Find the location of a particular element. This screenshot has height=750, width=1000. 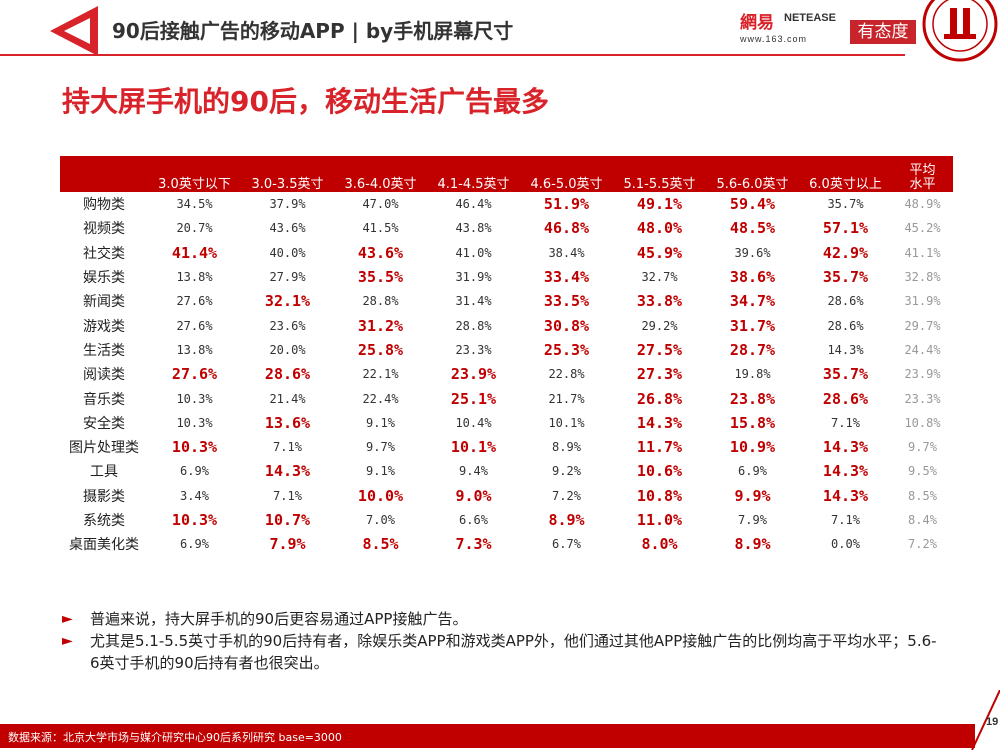

value-cell: 25.8% is located at coordinates (380, 349).